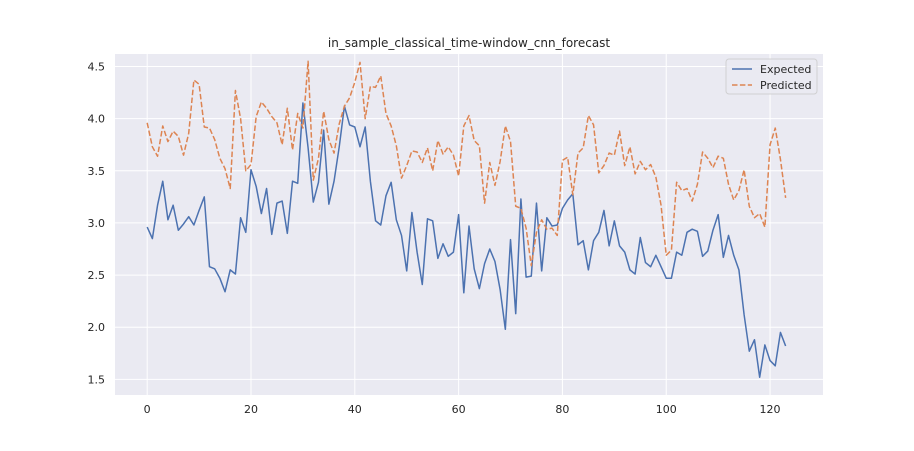  Describe the element at coordinates (97, 379) in the screenshot. I see `y-tick-label: 1.5` at that location.